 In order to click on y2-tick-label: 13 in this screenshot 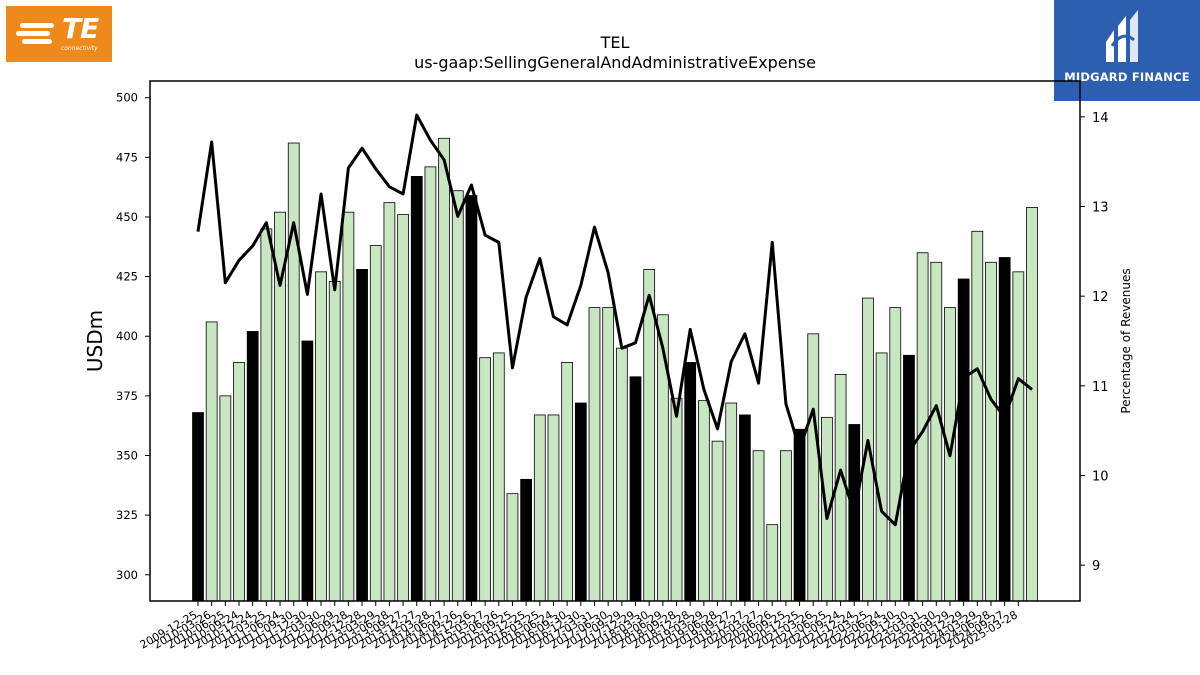, I will do `click(1100, 208)`.